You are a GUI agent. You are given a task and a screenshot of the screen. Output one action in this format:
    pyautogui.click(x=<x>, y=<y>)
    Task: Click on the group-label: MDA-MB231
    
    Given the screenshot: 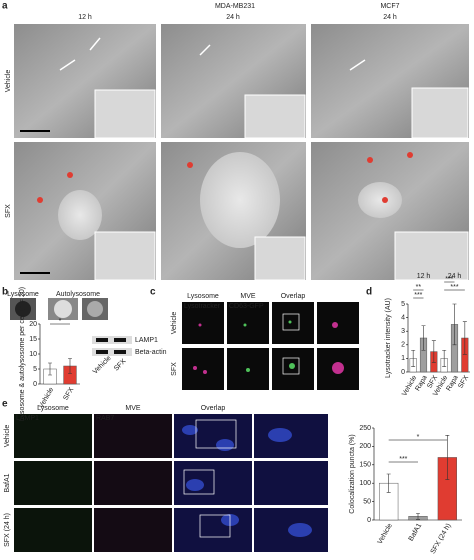 What is the action you would take?
    pyautogui.click(x=235, y=6)
    